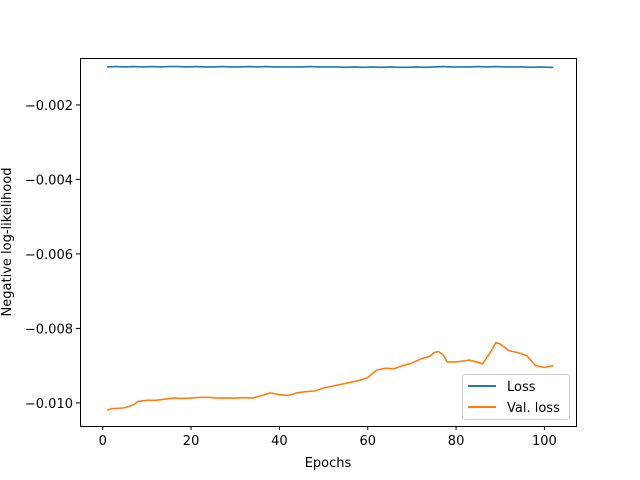  I want to click on x-tick-label: 60, so click(367, 441).